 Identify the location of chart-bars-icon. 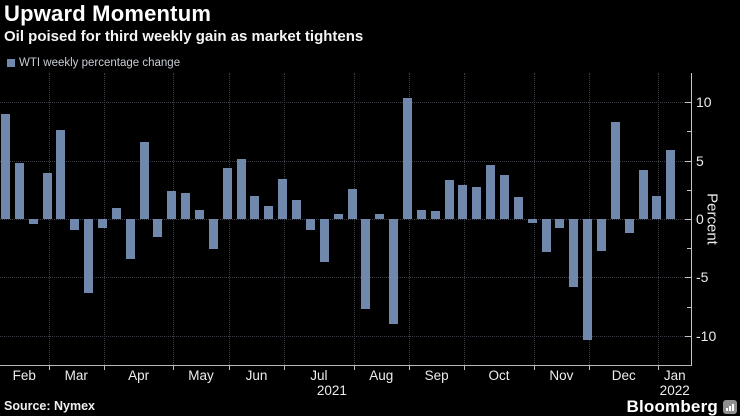
(730, 407).